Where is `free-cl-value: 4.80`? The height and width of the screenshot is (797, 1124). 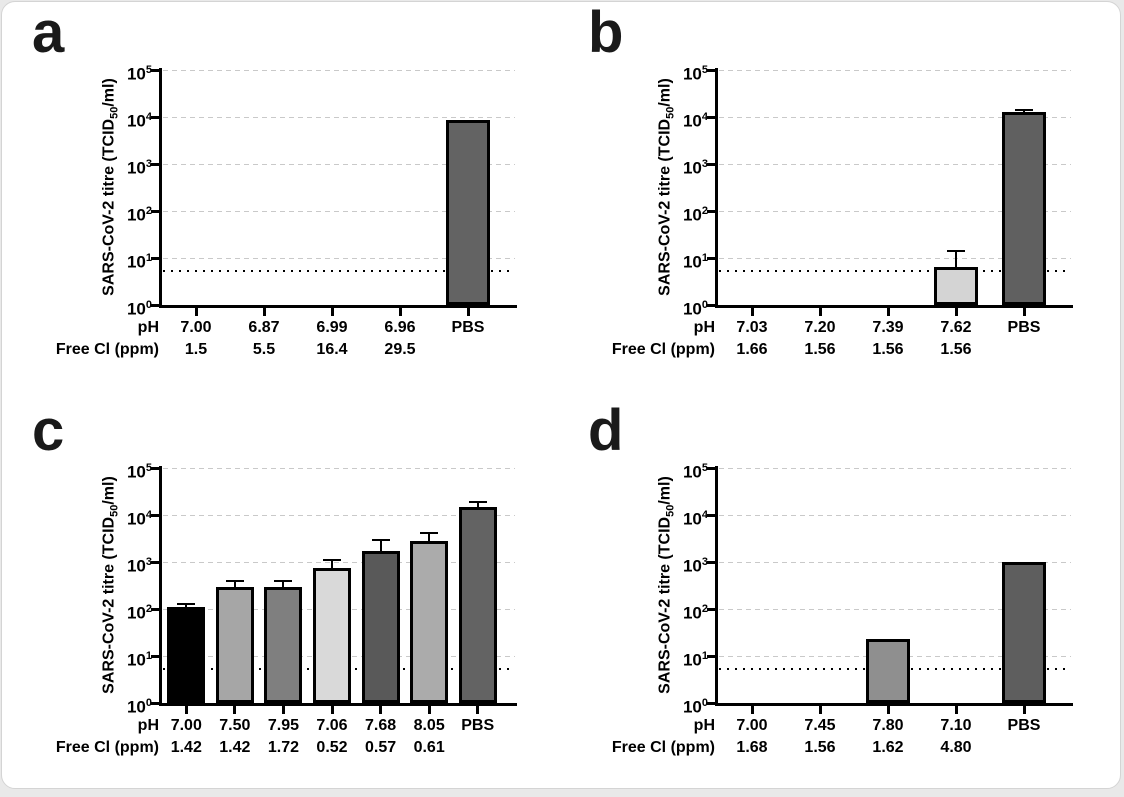 free-cl-value: 4.80 is located at coordinates (956, 747).